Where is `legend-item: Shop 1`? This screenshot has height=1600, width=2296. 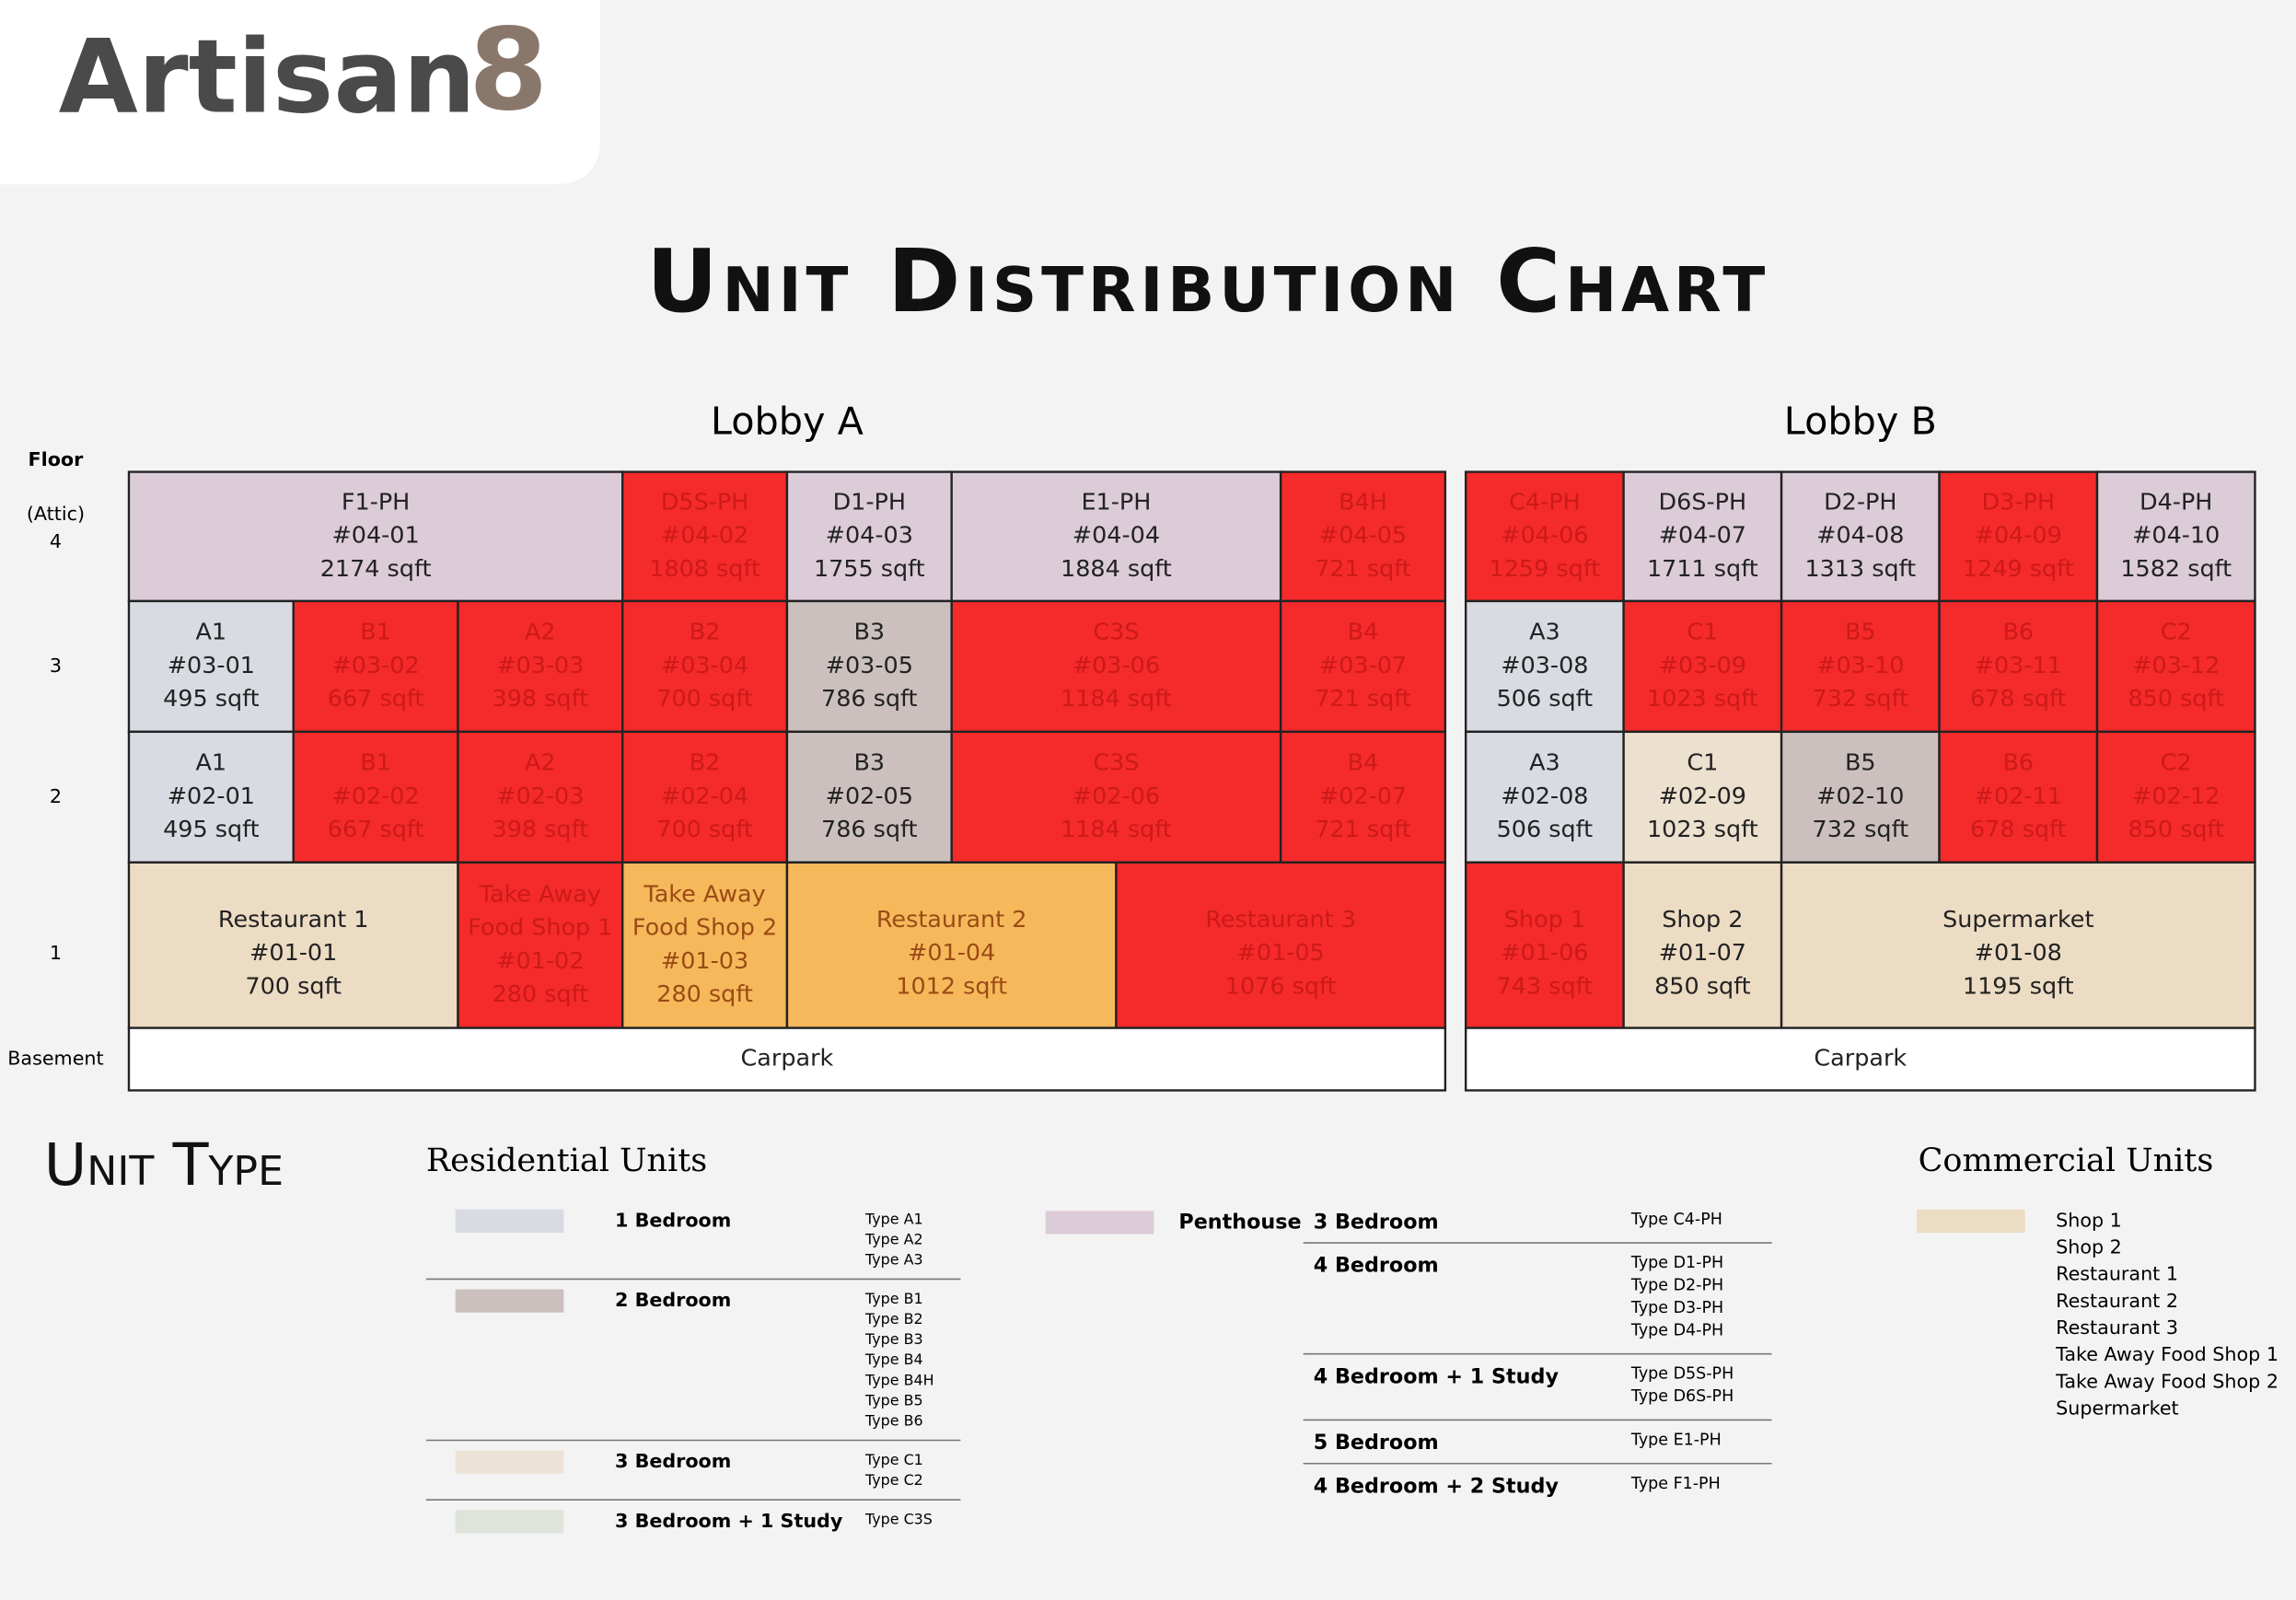
legend-item: Shop 1 is located at coordinates (2089, 1220).